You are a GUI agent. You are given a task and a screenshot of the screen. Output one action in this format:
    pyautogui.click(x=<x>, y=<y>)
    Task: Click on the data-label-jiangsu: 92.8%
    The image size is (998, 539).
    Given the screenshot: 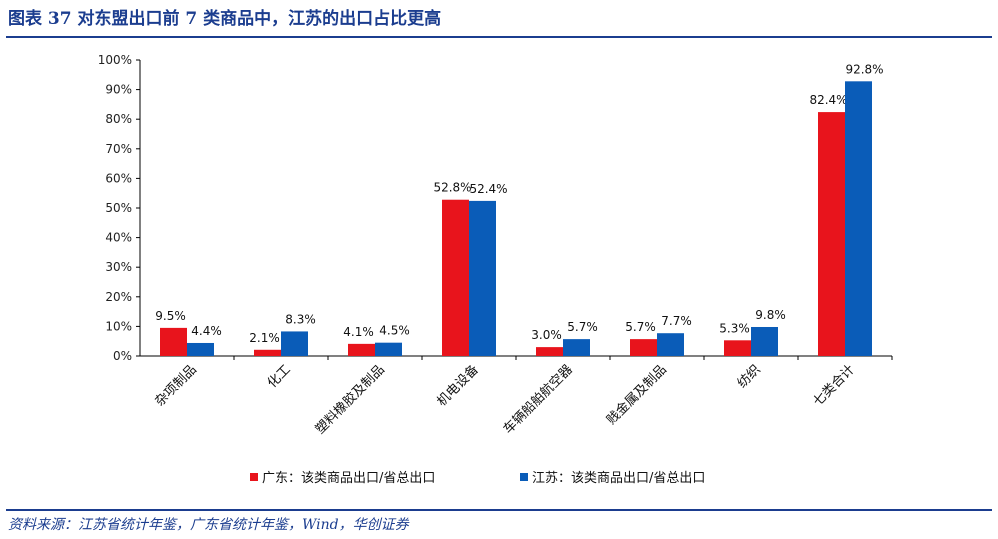 What is the action you would take?
    pyautogui.click(x=864, y=69)
    